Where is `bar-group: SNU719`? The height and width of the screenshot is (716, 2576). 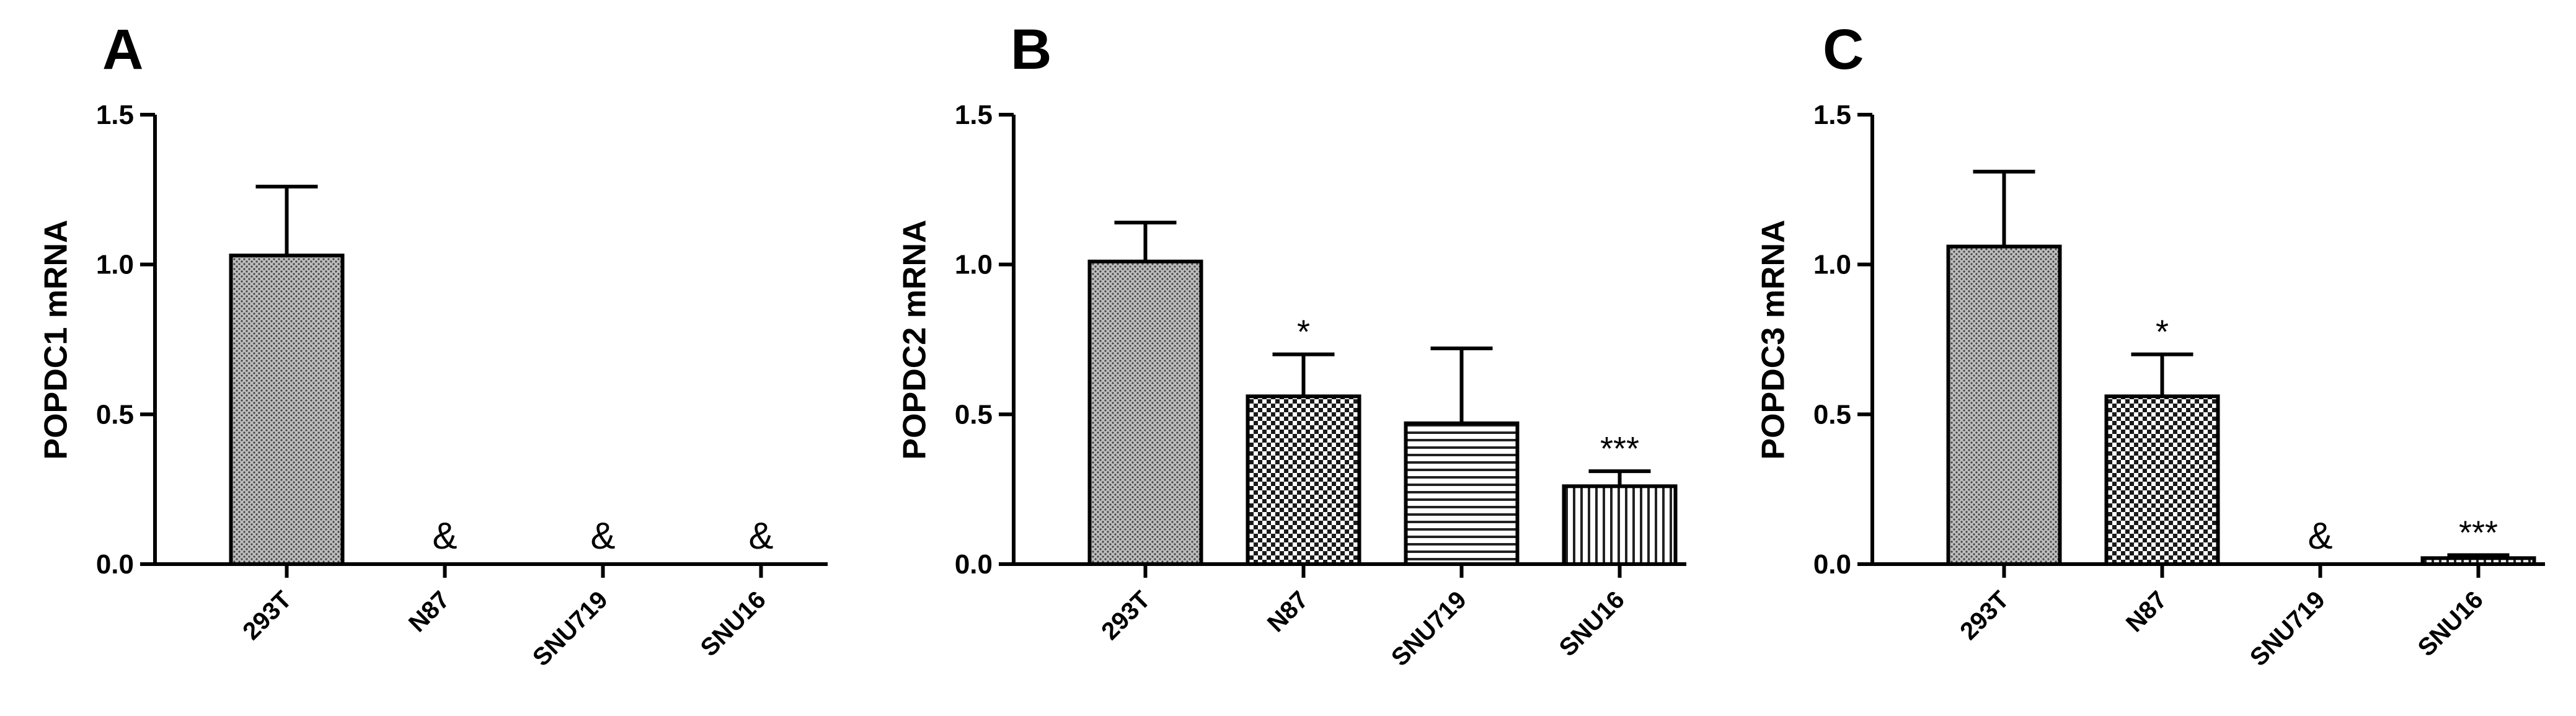 bar-group: SNU719 is located at coordinates (1453, 509).